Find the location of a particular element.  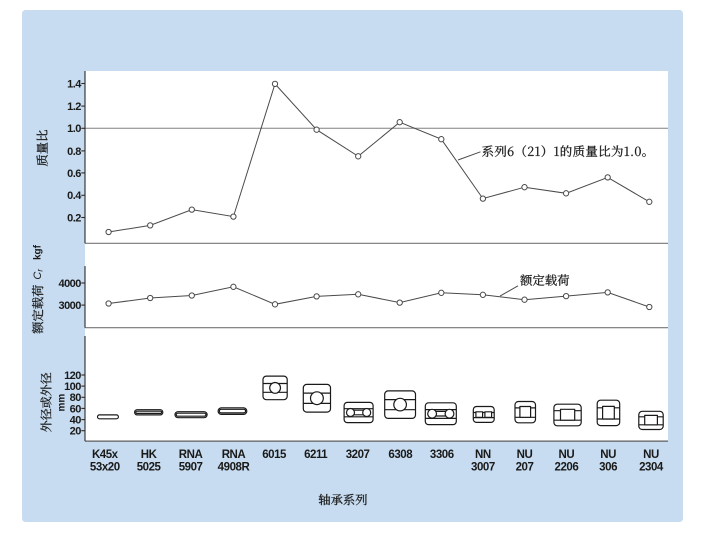

svg-text: 0.6 is located at coordinates (74, 174).